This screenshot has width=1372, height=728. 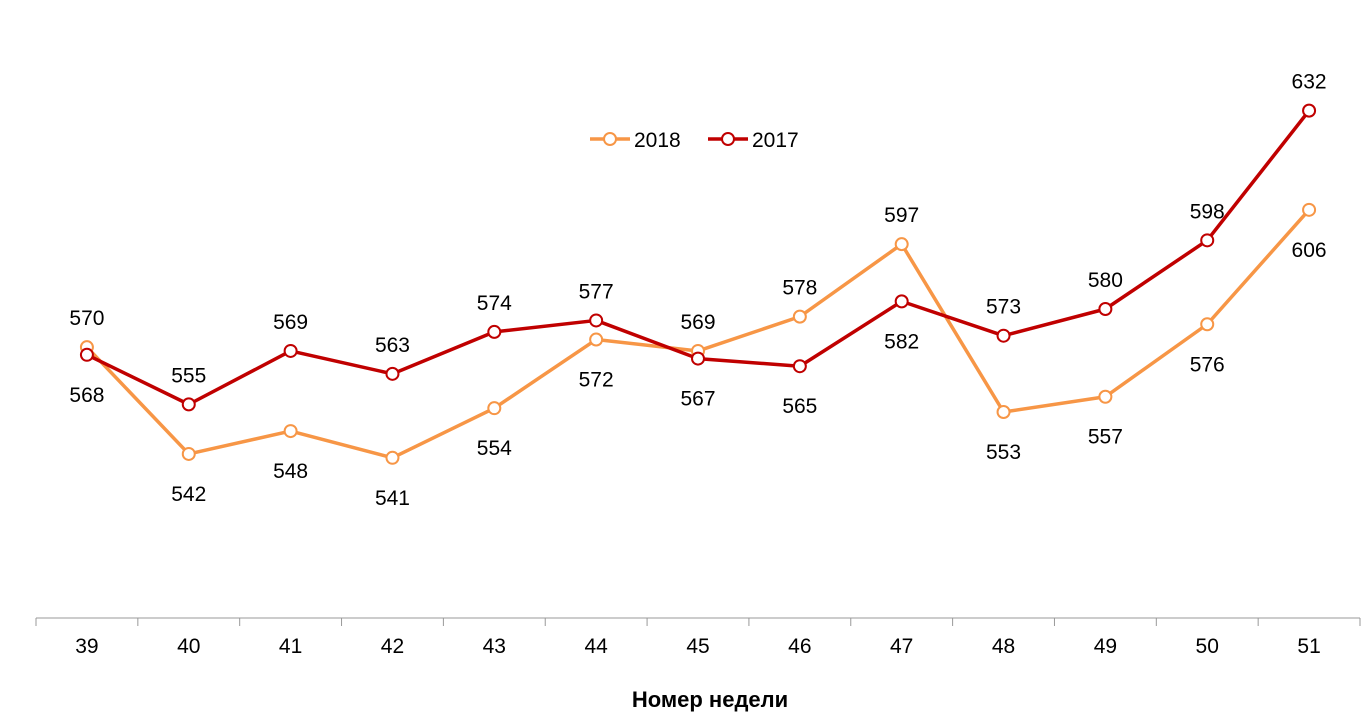 I want to click on data-label-2017: 563, so click(x=392, y=345).